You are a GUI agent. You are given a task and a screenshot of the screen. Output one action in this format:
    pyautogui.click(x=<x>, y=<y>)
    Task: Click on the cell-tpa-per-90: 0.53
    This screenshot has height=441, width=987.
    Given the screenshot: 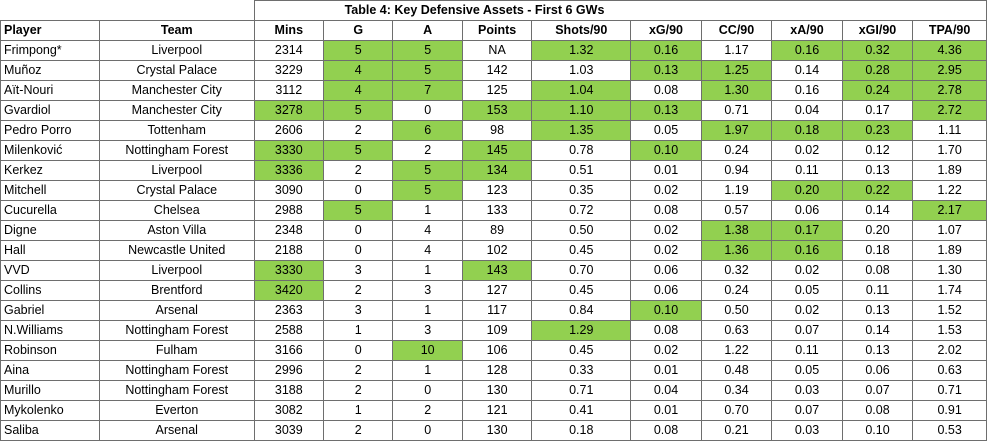 What is the action you would take?
    pyautogui.click(x=949, y=430)
    